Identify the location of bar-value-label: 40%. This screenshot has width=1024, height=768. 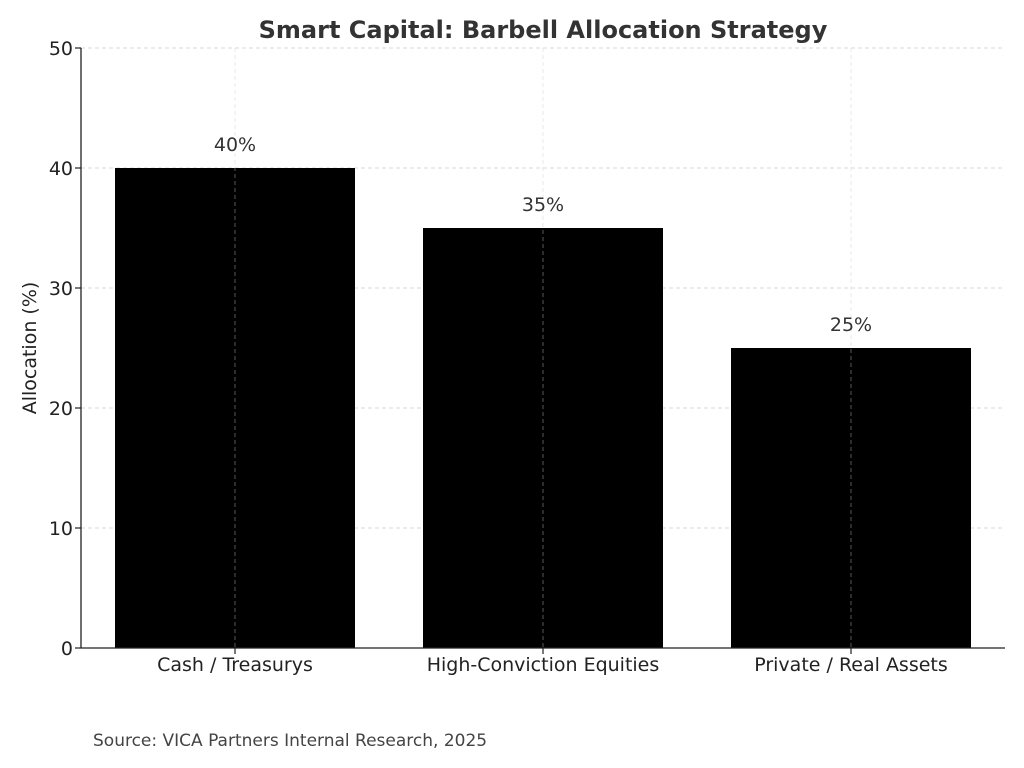
(235, 145).